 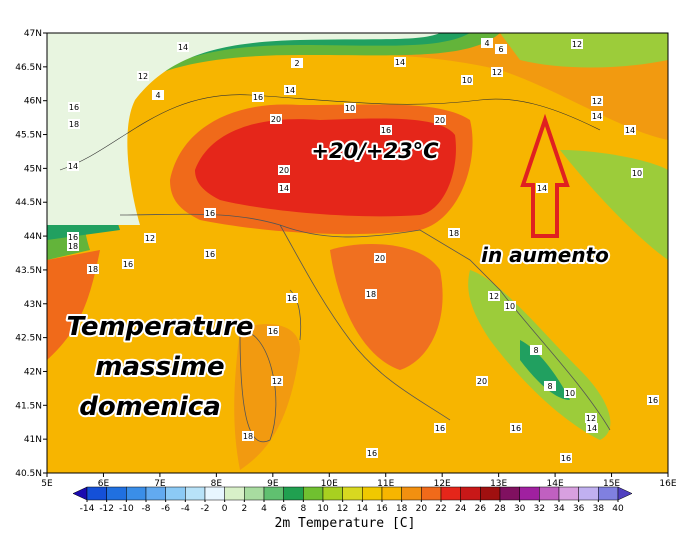 I want to click on colorbar-tick-label: -8, so click(x=146, y=509).